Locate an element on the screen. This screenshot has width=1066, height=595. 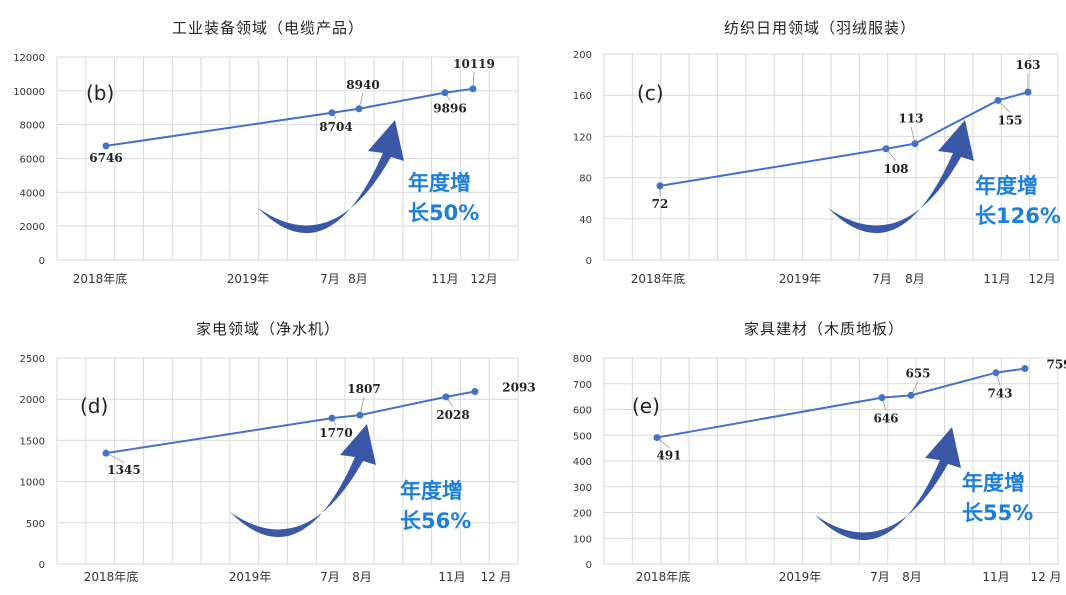
data-label: 491 is located at coordinates (668, 456).